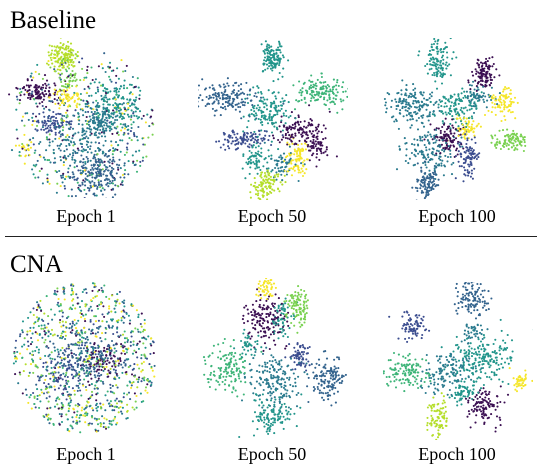  What do you see at coordinates (272, 216) in the screenshot?
I see `panel-label-baseline-epoch-50: Epoch 50` at bounding box center [272, 216].